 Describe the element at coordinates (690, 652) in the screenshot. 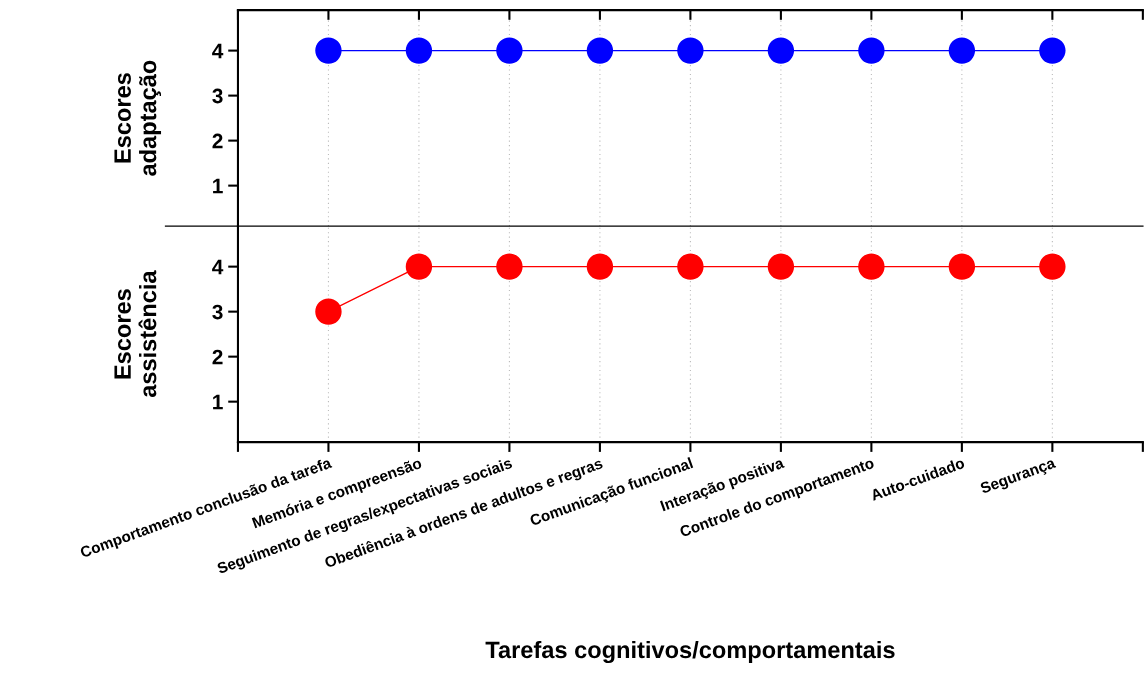

I see `x-axis-title: Tarefas cognitivos/comportamentais` at that location.